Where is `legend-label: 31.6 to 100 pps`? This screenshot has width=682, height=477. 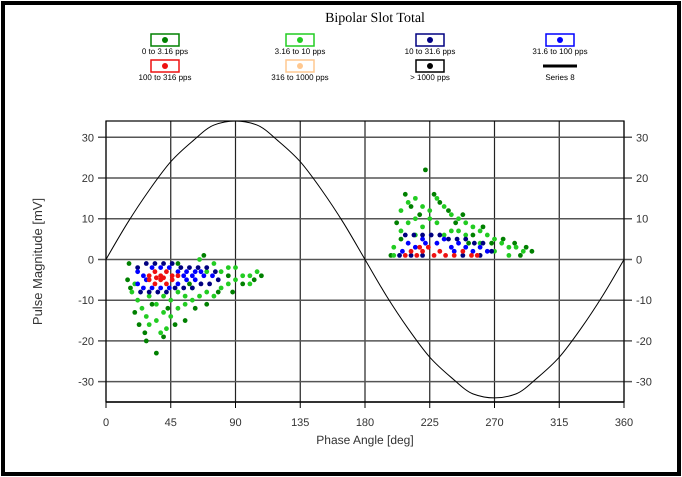 legend-label: 31.6 to 100 pps is located at coordinates (560, 51).